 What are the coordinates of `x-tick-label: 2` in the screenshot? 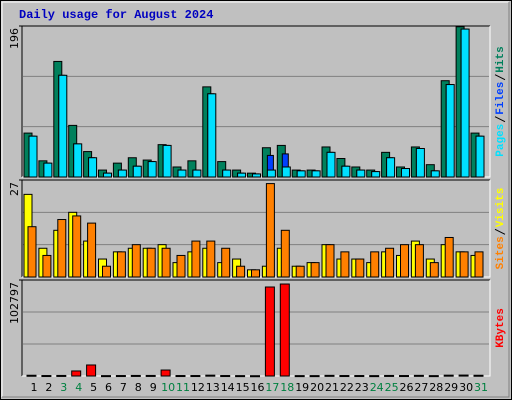 It's located at (48, 387).